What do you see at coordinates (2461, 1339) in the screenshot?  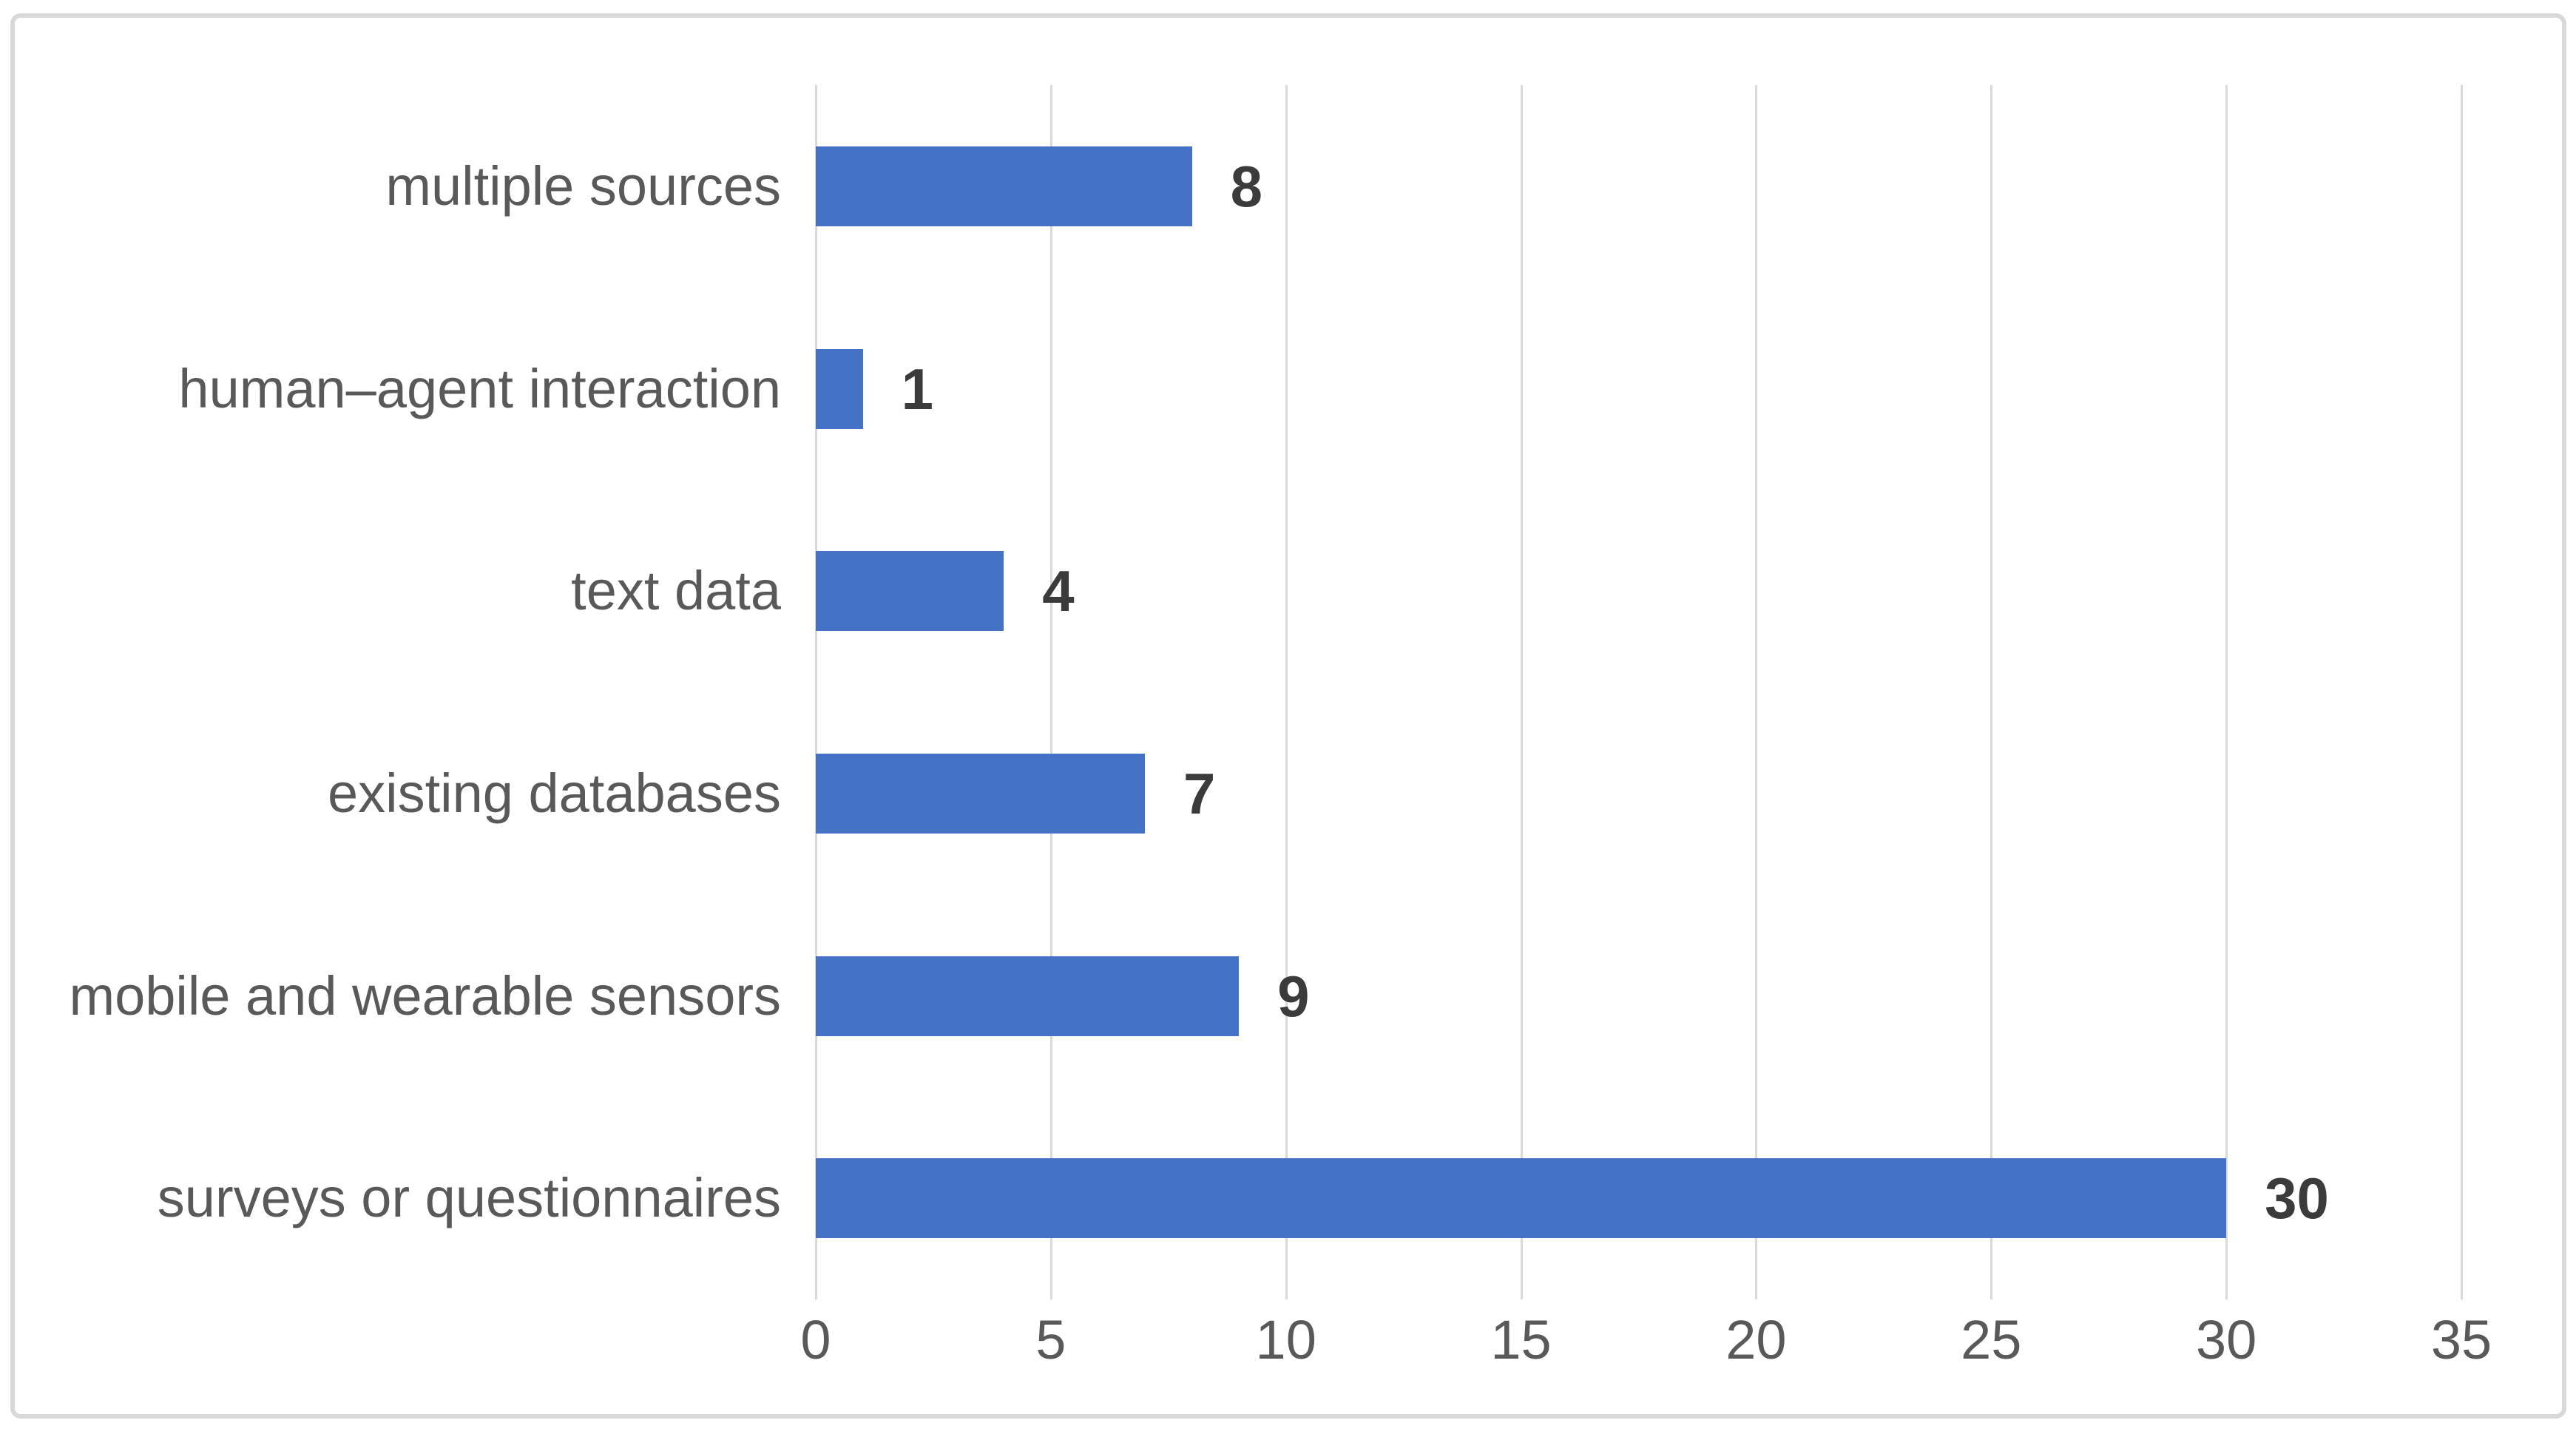 I see `x-tick-label-35: 35` at bounding box center [2461, 1339].